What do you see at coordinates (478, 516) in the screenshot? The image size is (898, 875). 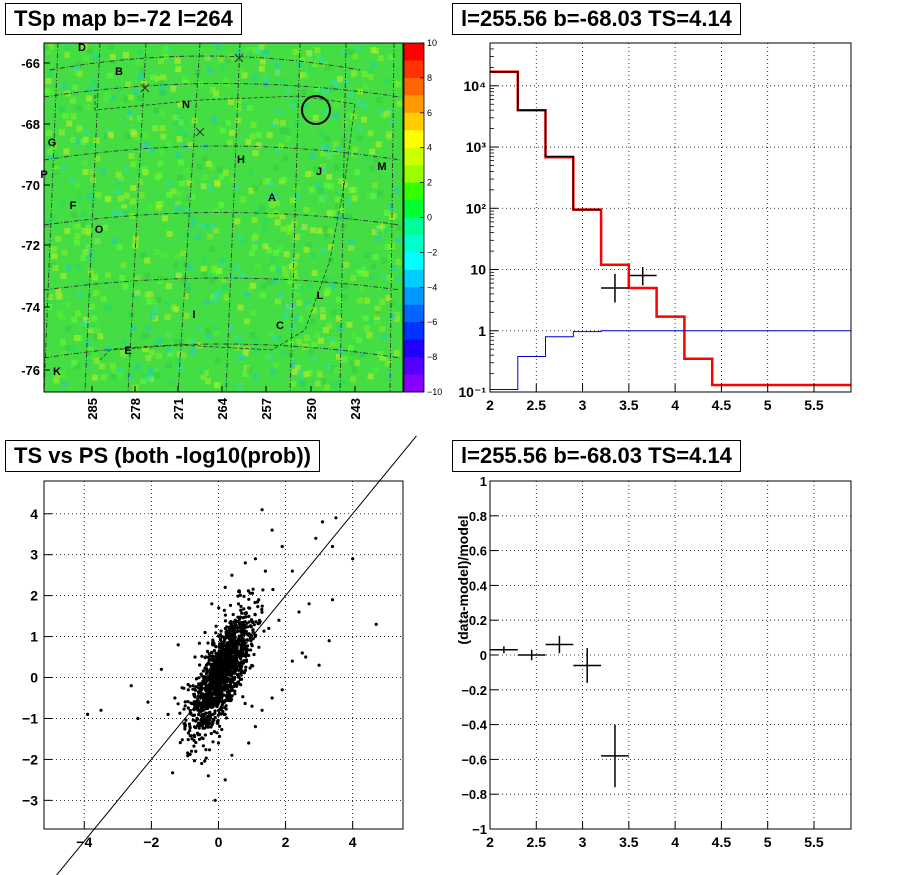 I see `residual-ytick-label: 0.8` at bounding box center [478, 516].